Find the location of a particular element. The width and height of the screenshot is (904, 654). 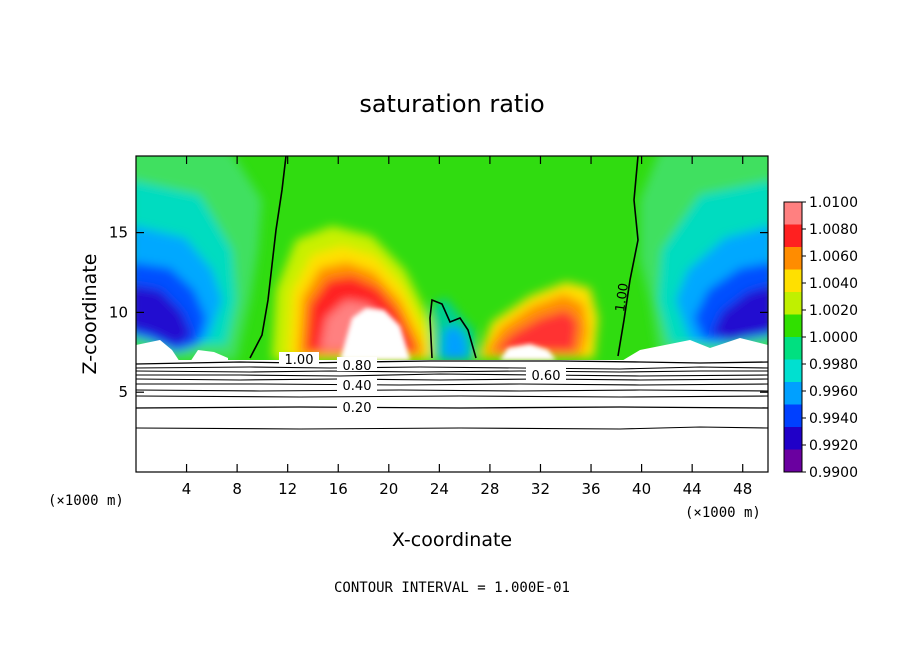

x-unit-label-left: (×1000 m) is located at coordinates (86, 501).